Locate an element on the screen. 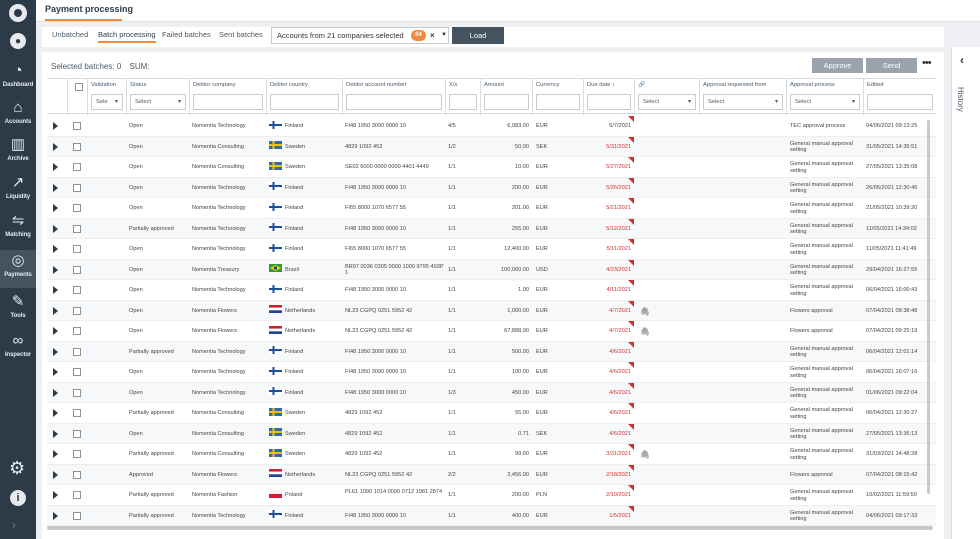 The image size is (980, 539). info-icon: i is located at coordinates (18, 498).